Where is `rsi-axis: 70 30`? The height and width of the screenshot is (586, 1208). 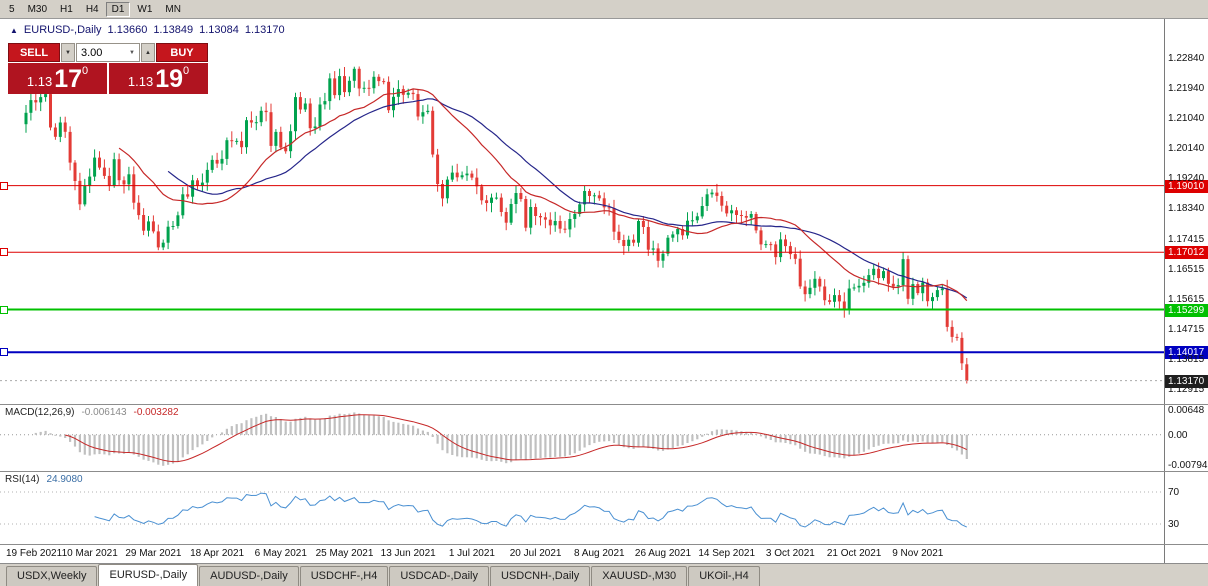 rsi-axis: 70 30 is located at coordinates (1186, 508).